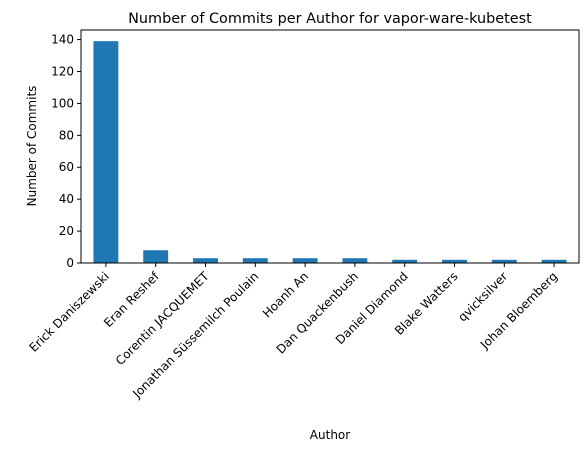 This screenshot has height=452, width=588. Describe the element at coordinates (66, 231) in the screenshot. I see `y-tick-label: 20` at that location.